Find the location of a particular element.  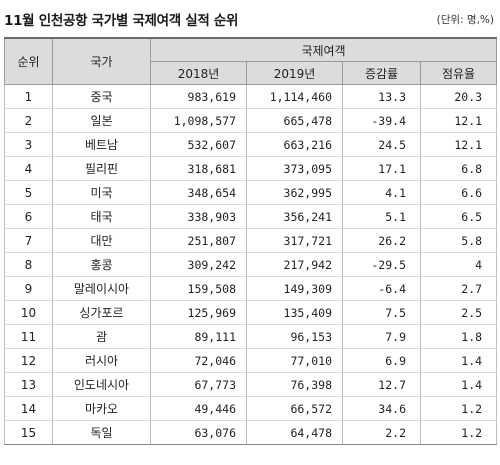

share-cell: 6.6 is located at coordinates (458, 192).